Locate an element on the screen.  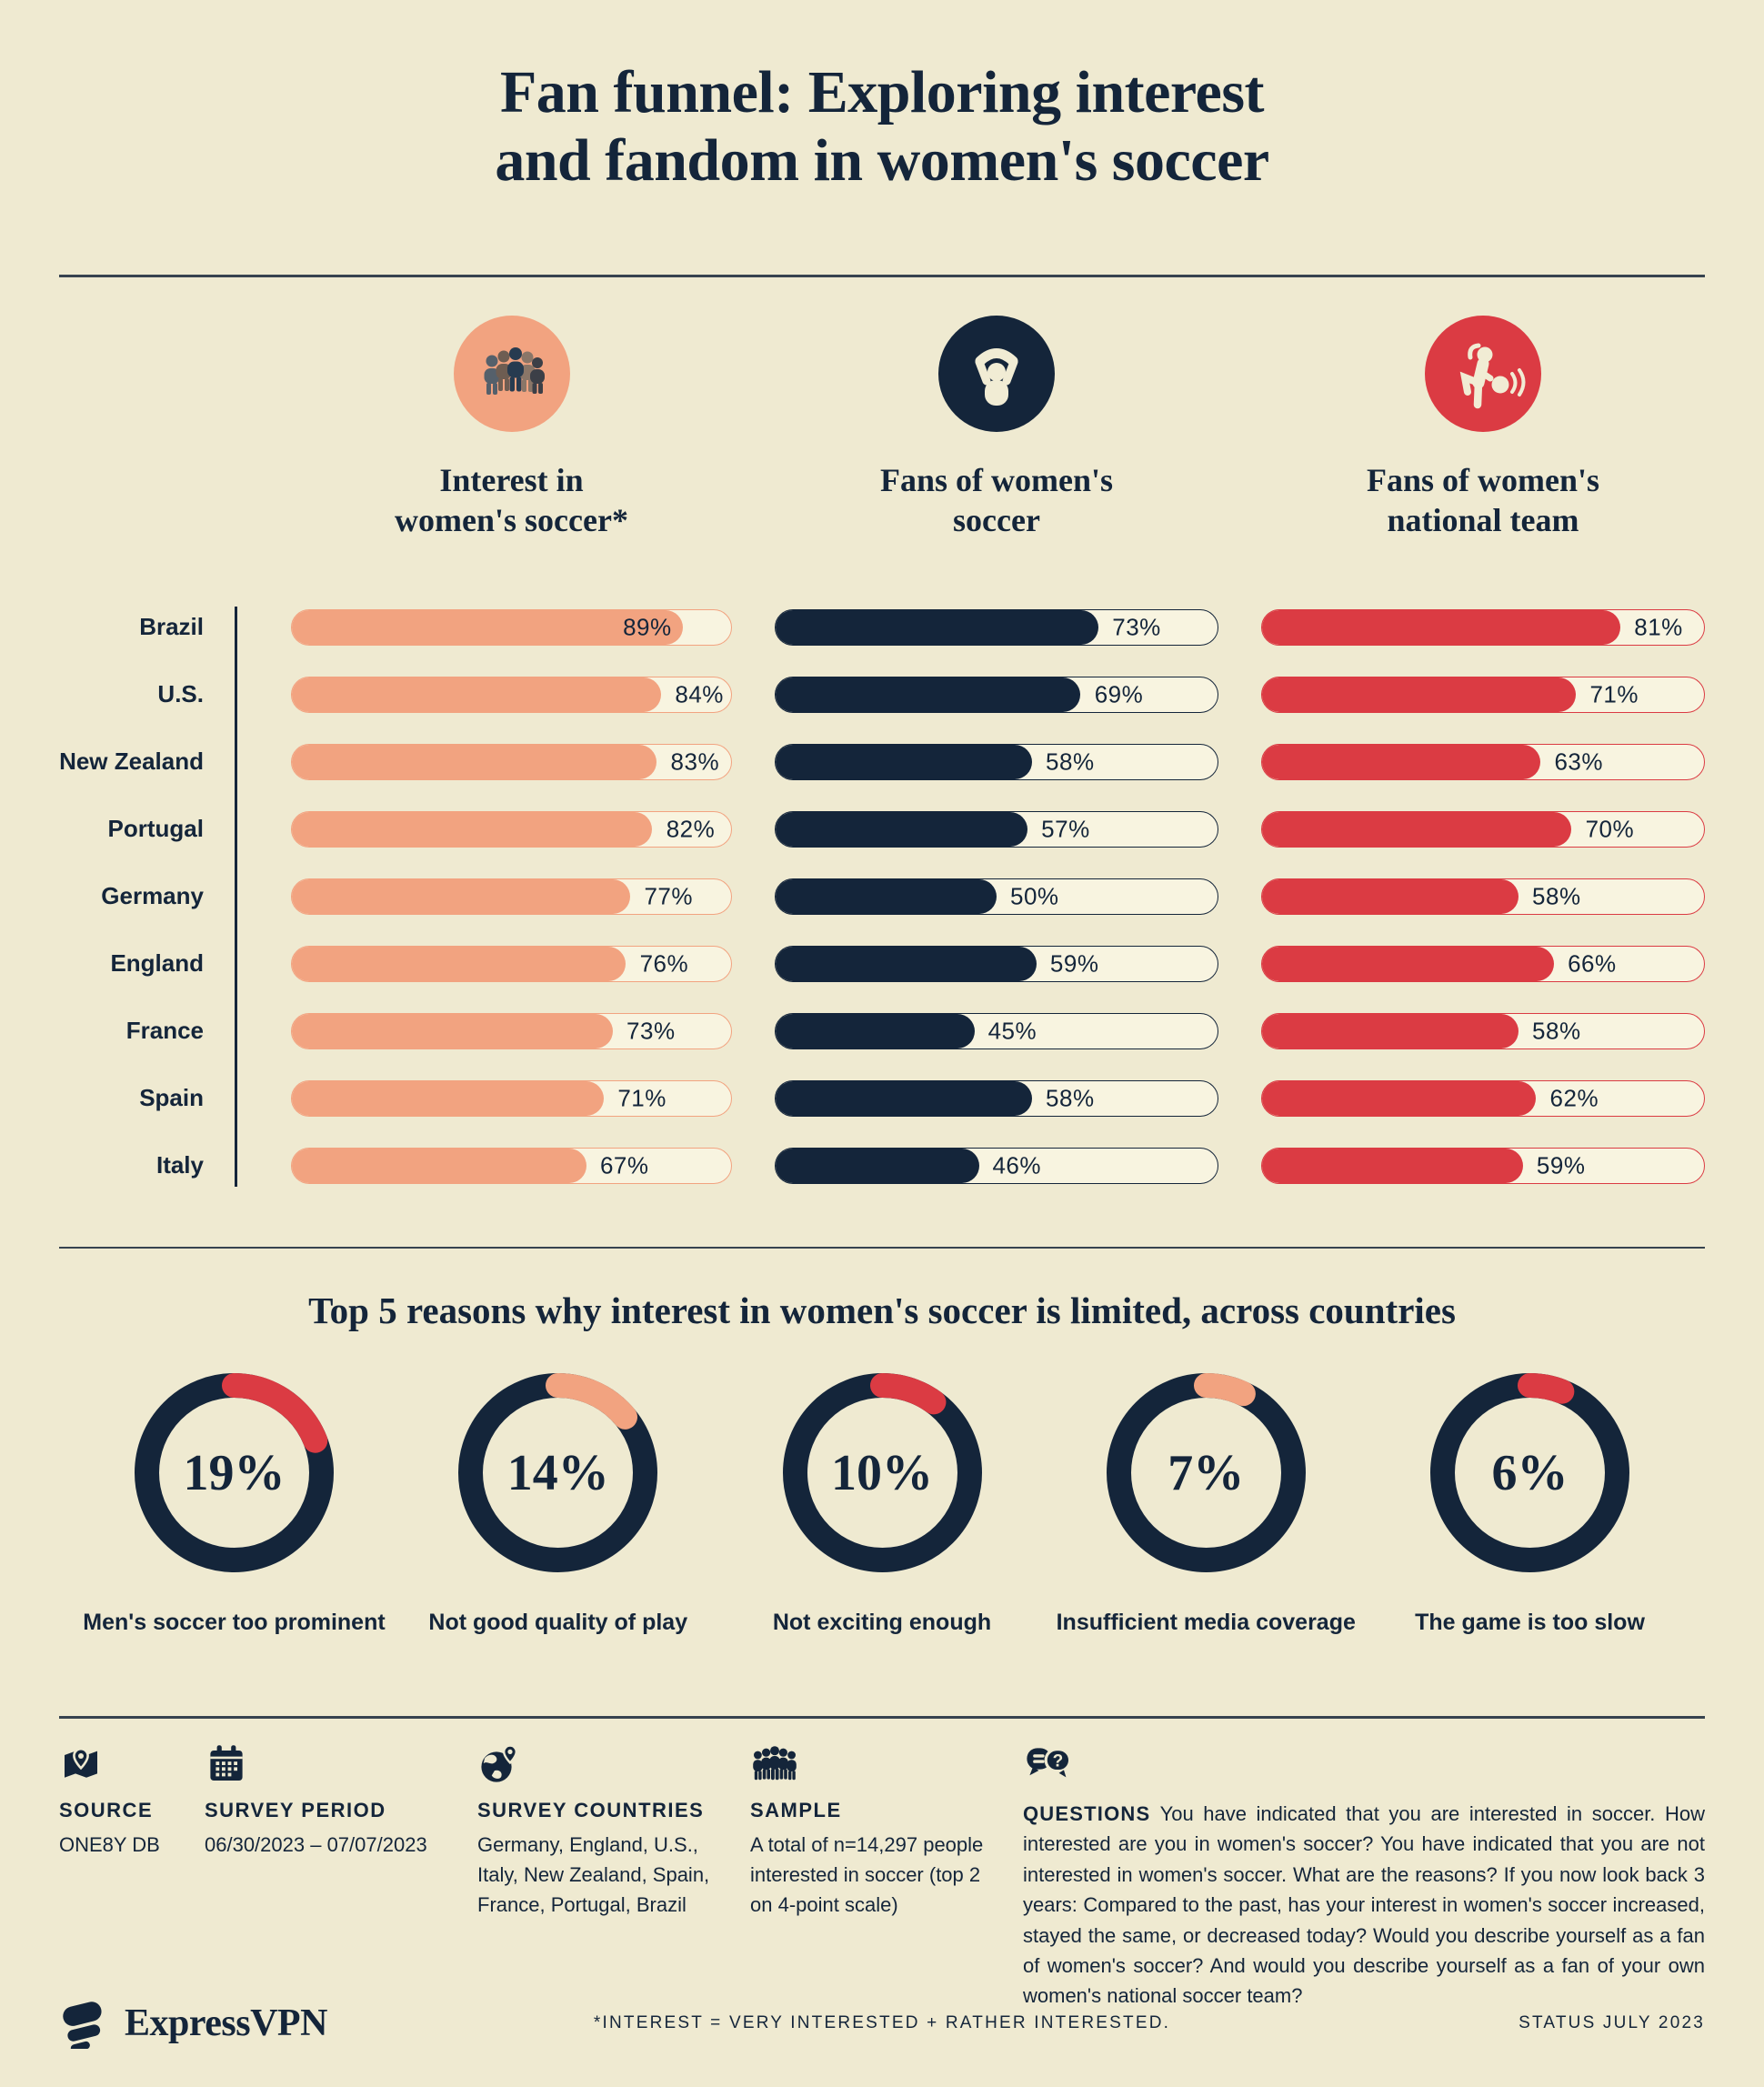
expressvpn-logo-icon is located at coordinates (82, 2025).